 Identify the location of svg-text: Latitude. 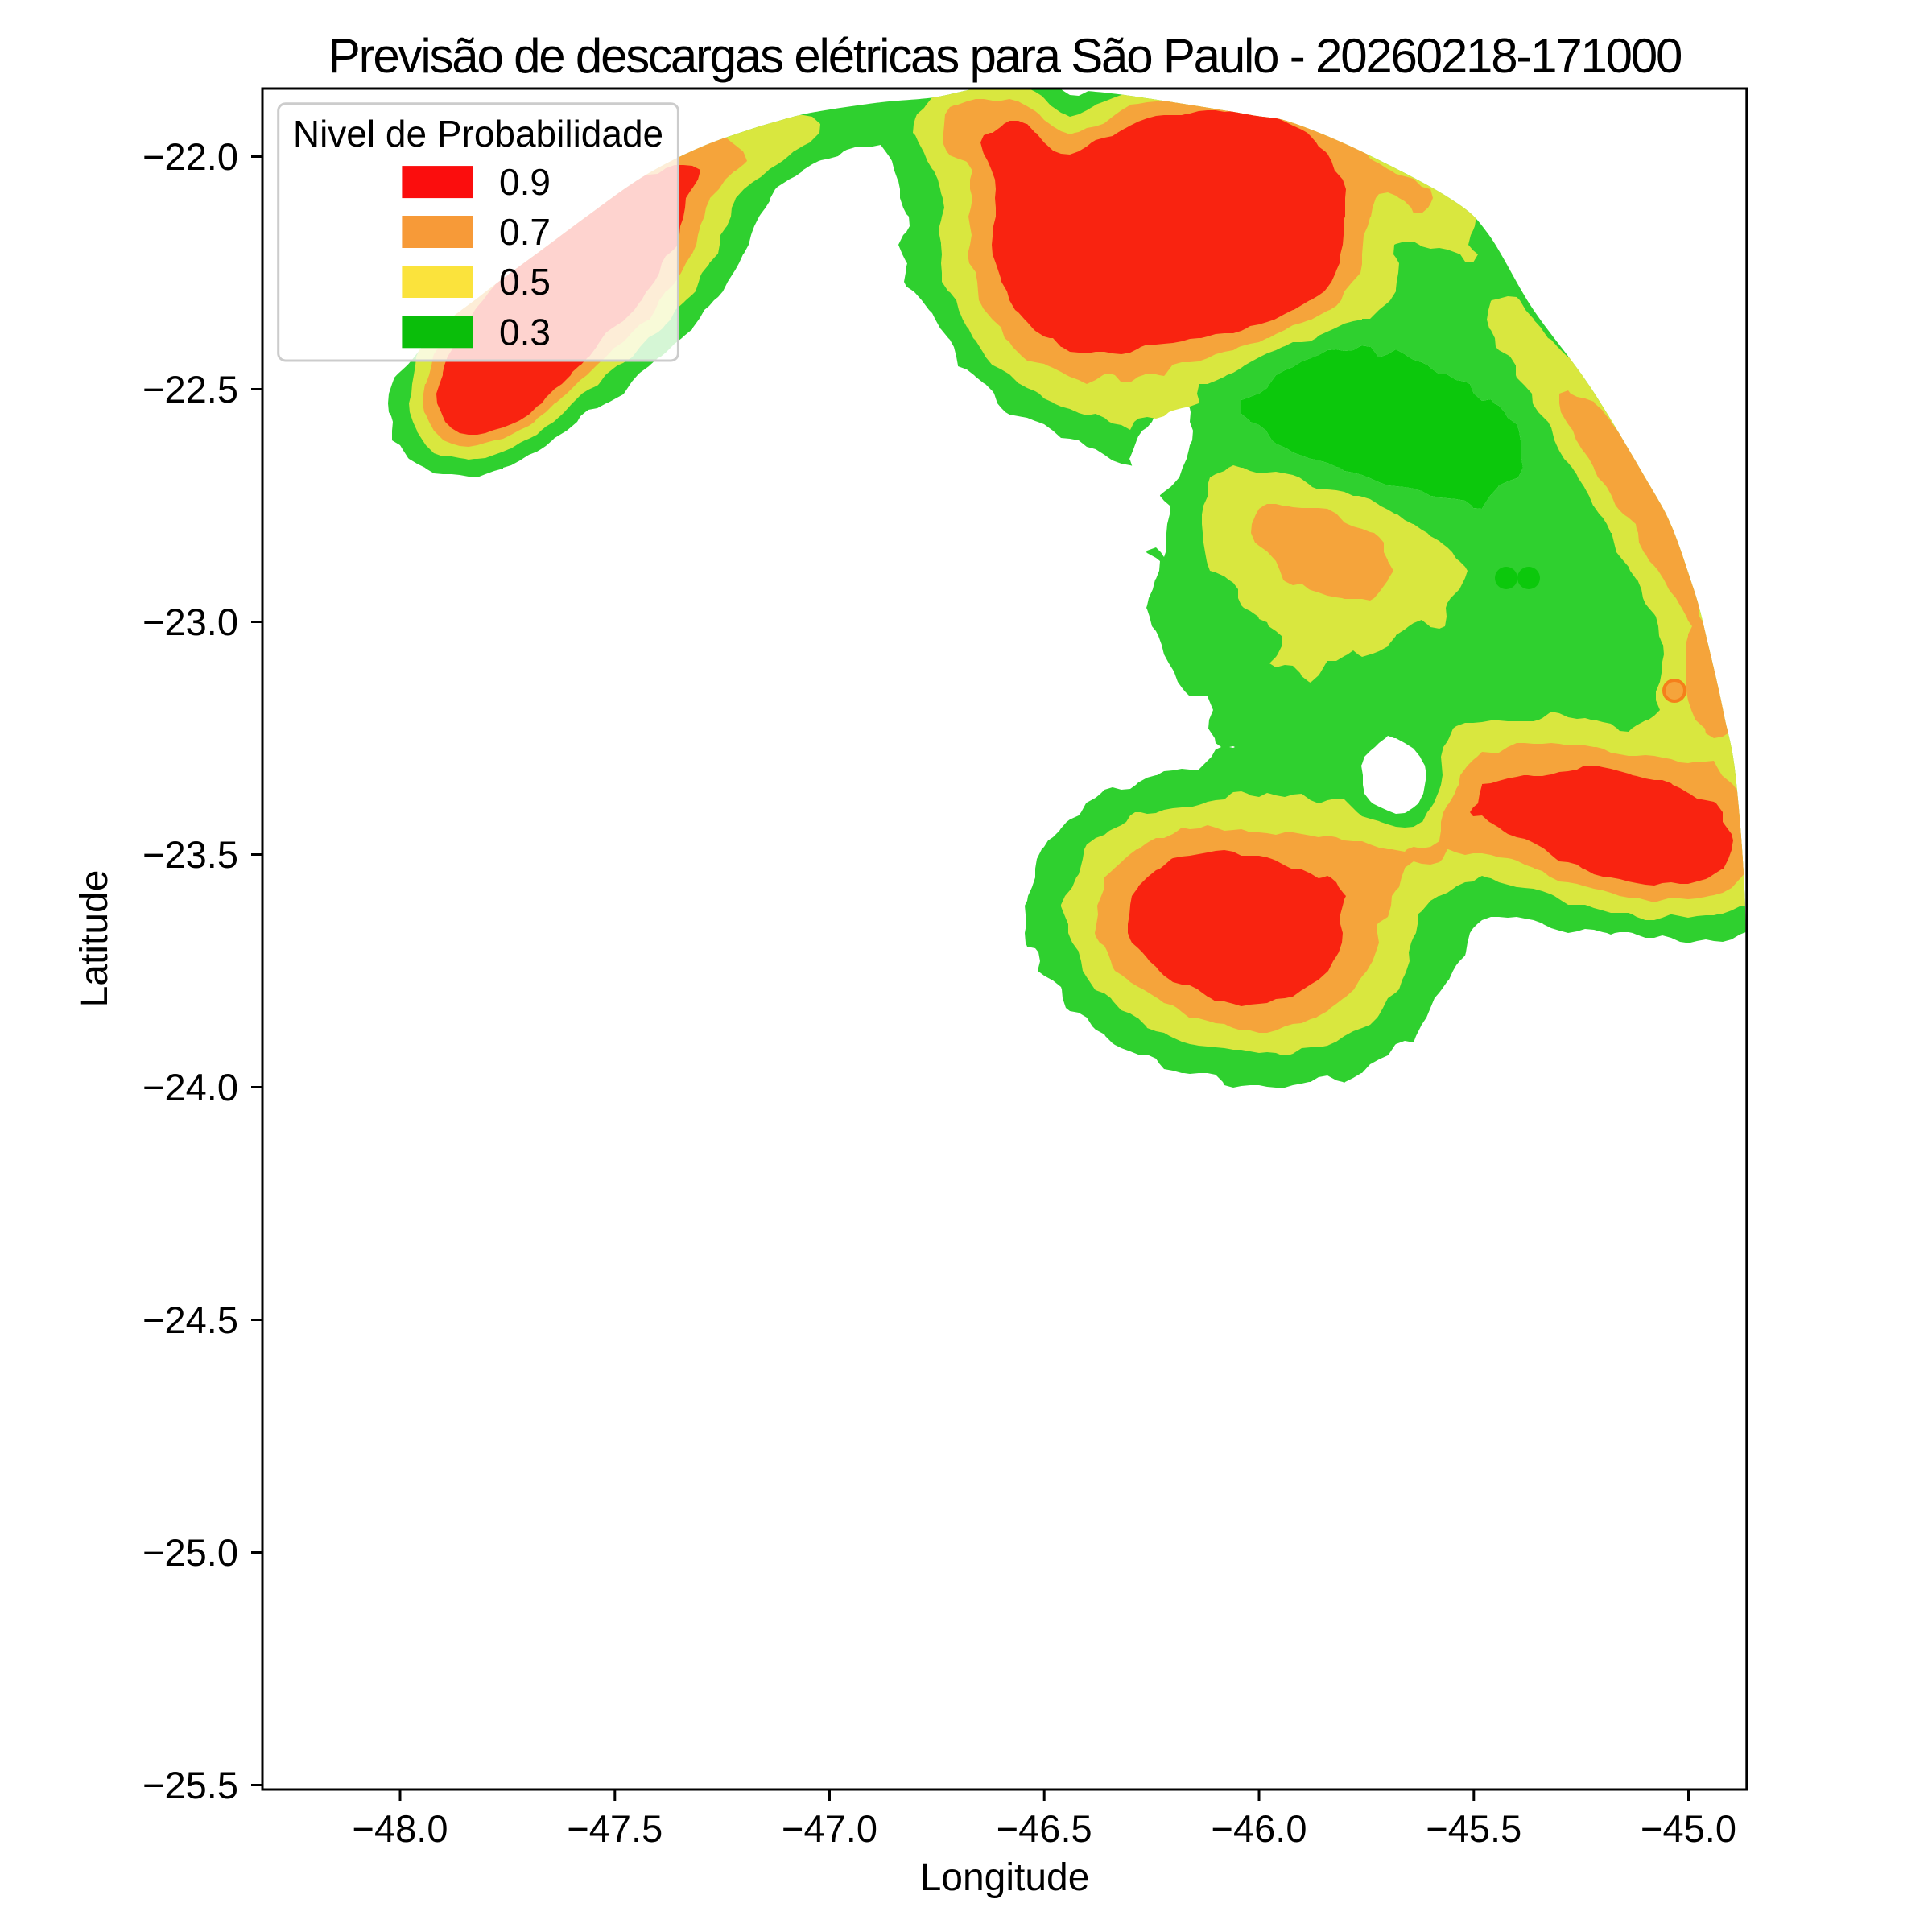
(94, 939).